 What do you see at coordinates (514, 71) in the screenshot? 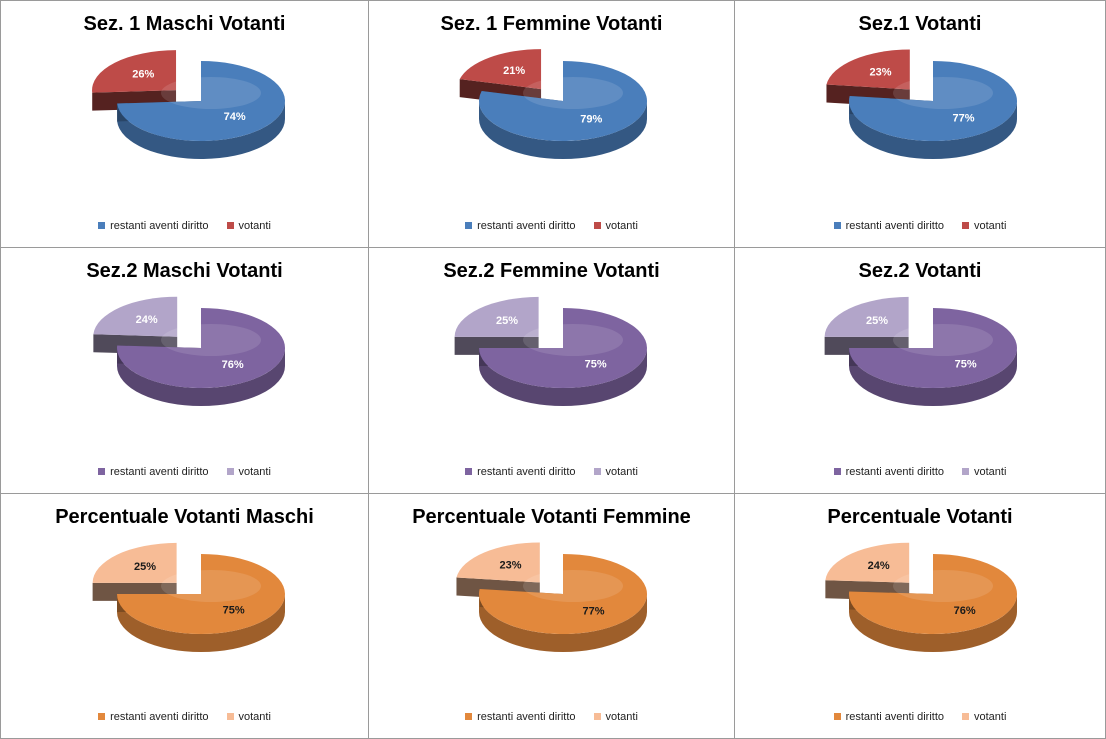
I see `data-label-votanti: 21%` at bounding box center [514, 71].